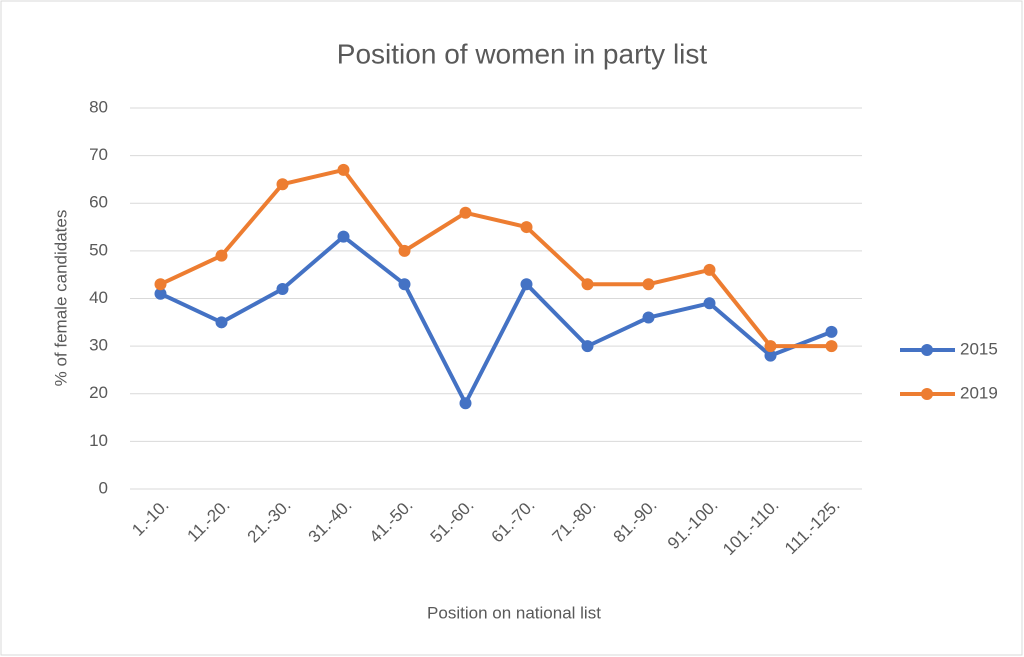 The height and width of the screenshot is (657, 1024). What do you see at coordinates (98, 154) in the screenshot?
I see `y-tick-label: 70` at bounding box center [98, 154].